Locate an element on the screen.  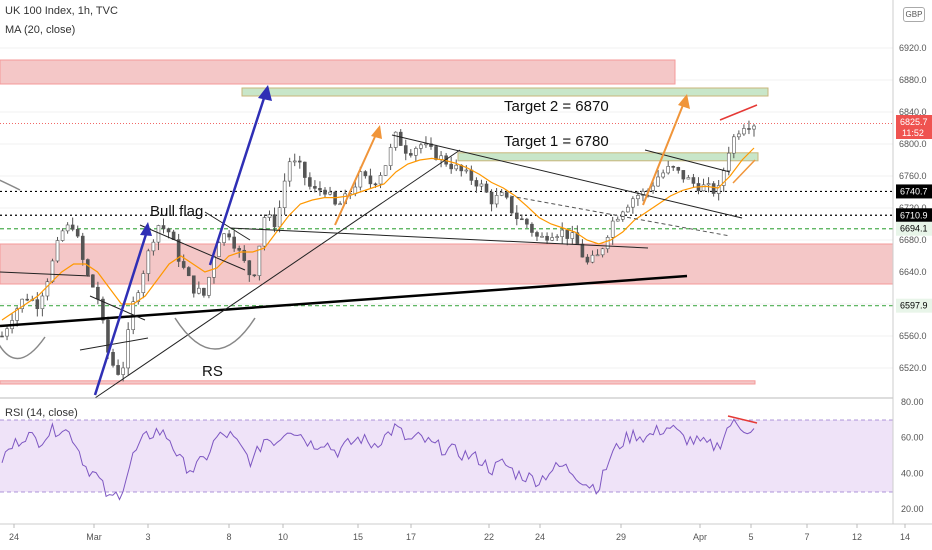
time-axis: 24 Mar 3 8 10 15 17 22 24 29 Apr 5 7 12 14 is located at coordinates (459, 533).